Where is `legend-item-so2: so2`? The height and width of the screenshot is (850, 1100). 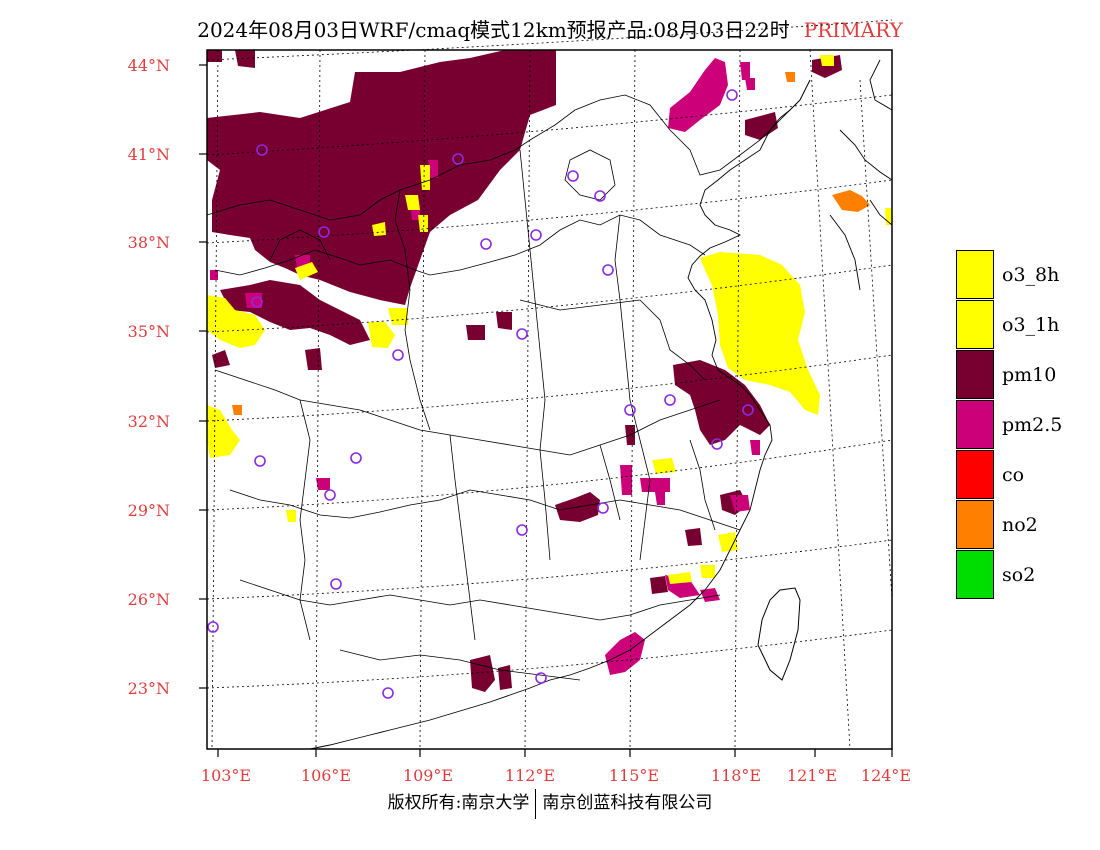
legend-item-so2: so2 is located at coordinates (1021, 575).